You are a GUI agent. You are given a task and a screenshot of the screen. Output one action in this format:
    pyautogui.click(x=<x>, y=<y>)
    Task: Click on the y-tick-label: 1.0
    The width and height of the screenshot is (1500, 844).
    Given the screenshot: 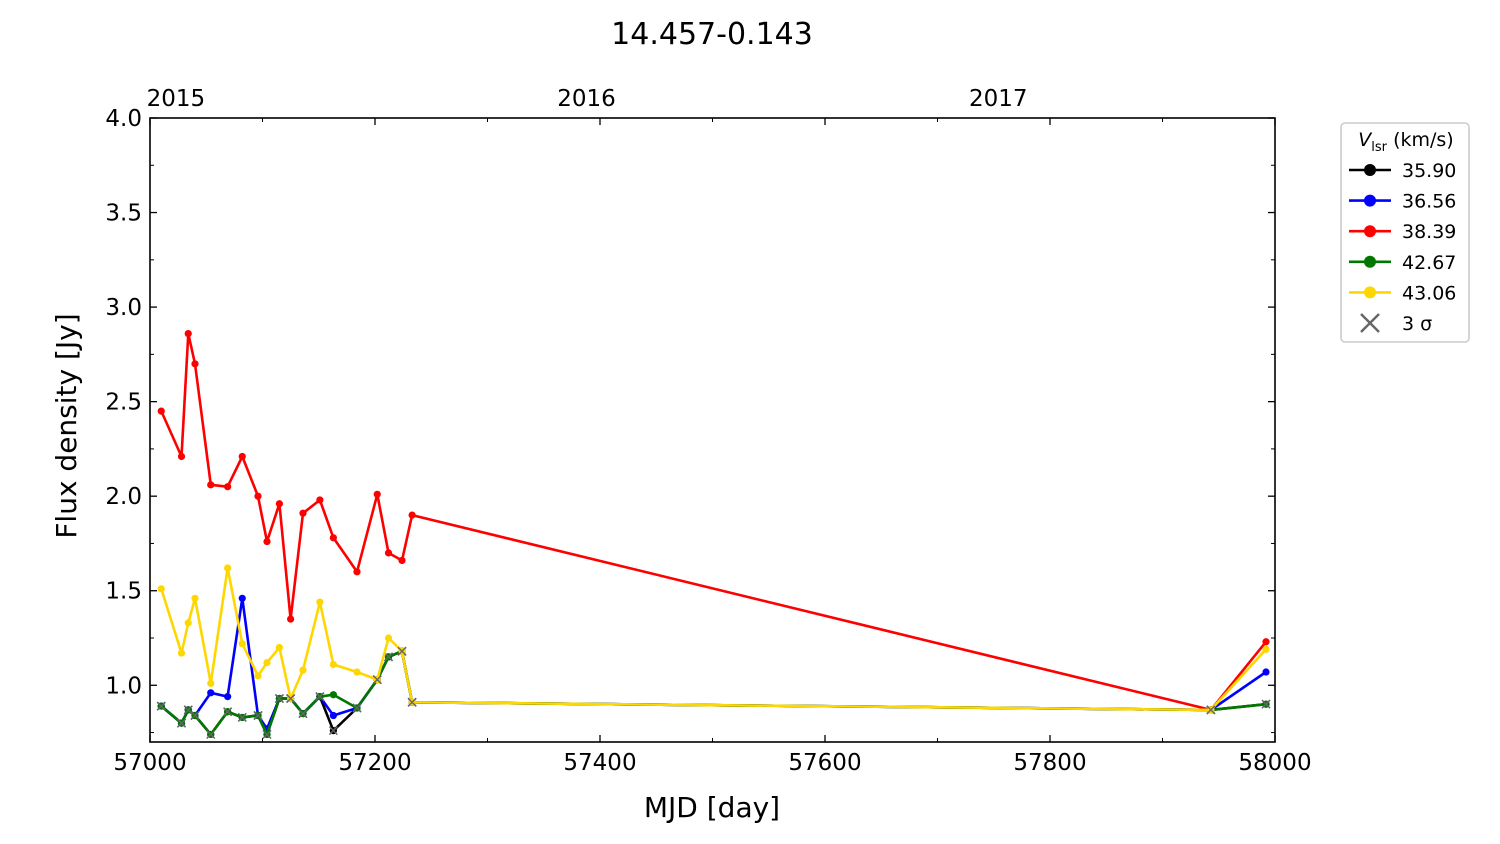 What is the action you would take?
    pyautogui.click(x=123, y=686)
    